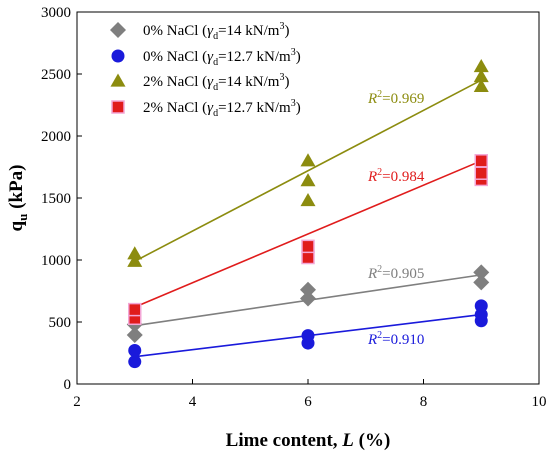 The image size is (550, 454). Describe the element at coordinates (56, 137) in the screenshot. I see `y-tick-label: 2000` at that location.